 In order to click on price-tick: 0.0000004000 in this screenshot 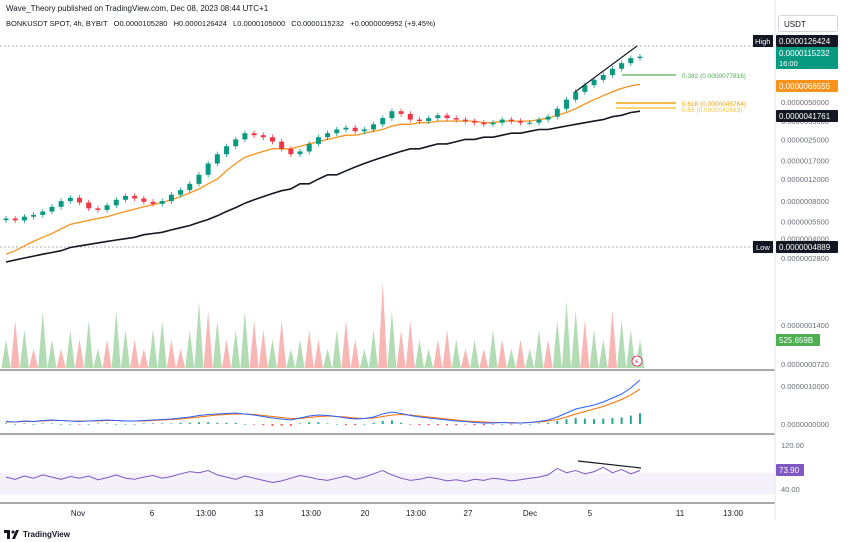, I will do `click(805, 239)`.